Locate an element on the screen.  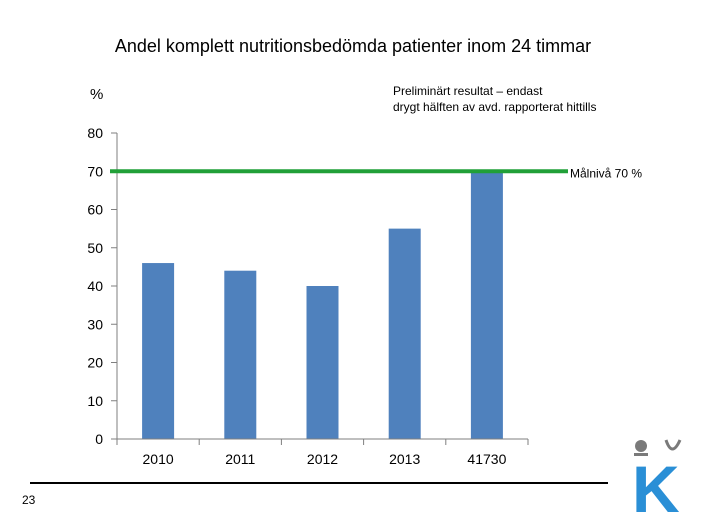
y-tick-label-10: 10 is located at coordinates (95, 401).